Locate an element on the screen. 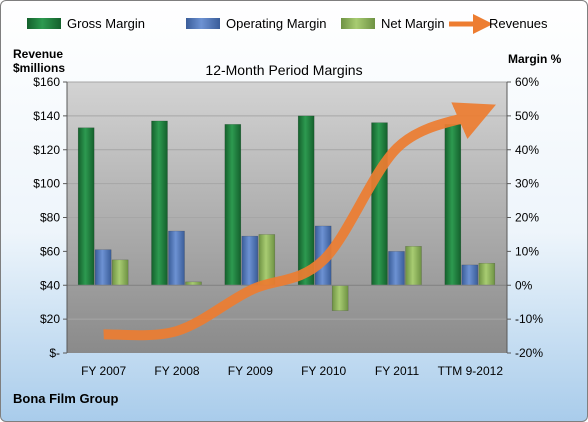  right-tick-label: 20% is located at coordinates (527, 218).